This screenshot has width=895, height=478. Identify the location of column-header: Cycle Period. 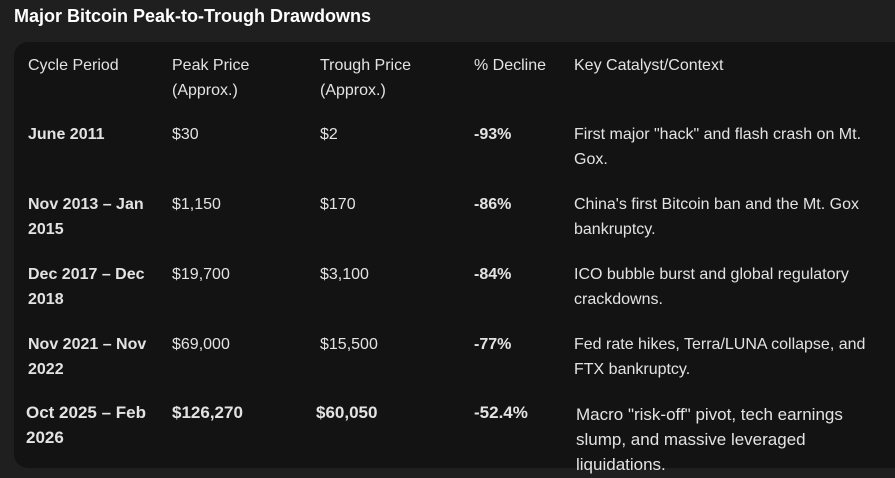
(73, 65).